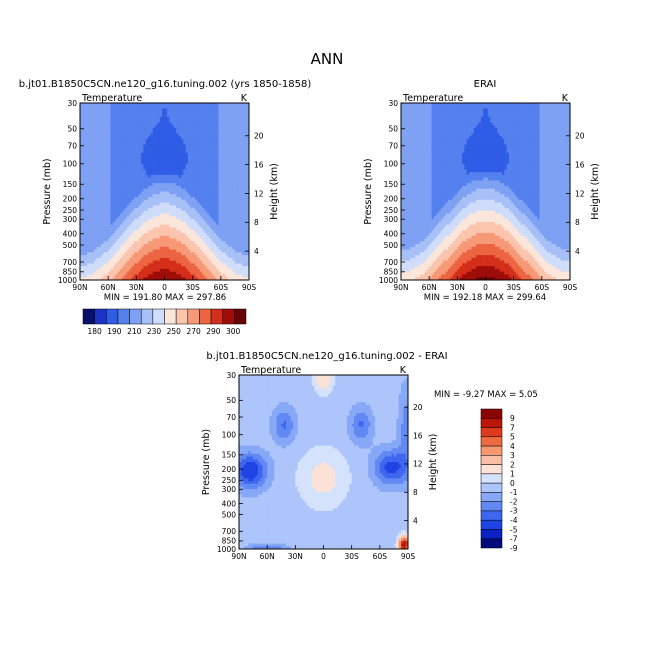 The height and width of the screenshot is (654, 654). What do you see at coordinates (256, 251) in the screenshot?
I see `model-y-right-tick-label: 4` at bounding box center [256, 251].